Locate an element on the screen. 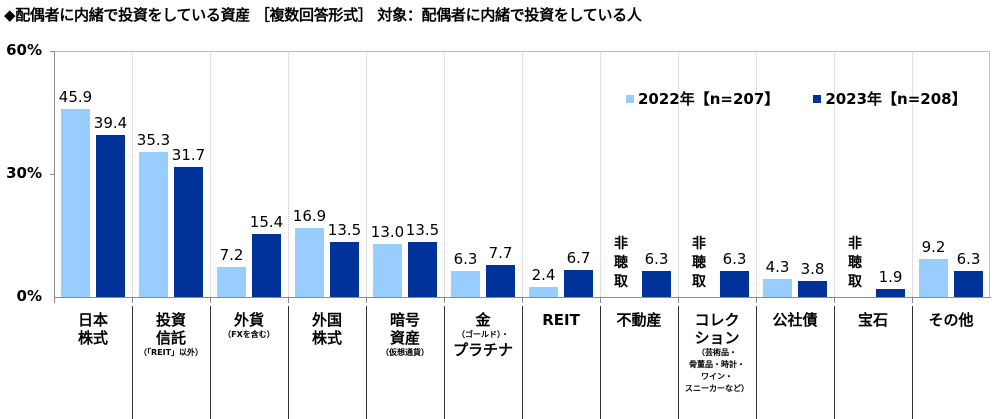 The height and width of the screenshot is (419, 1000). category-label: その他 is located at coordinates (951, 320).